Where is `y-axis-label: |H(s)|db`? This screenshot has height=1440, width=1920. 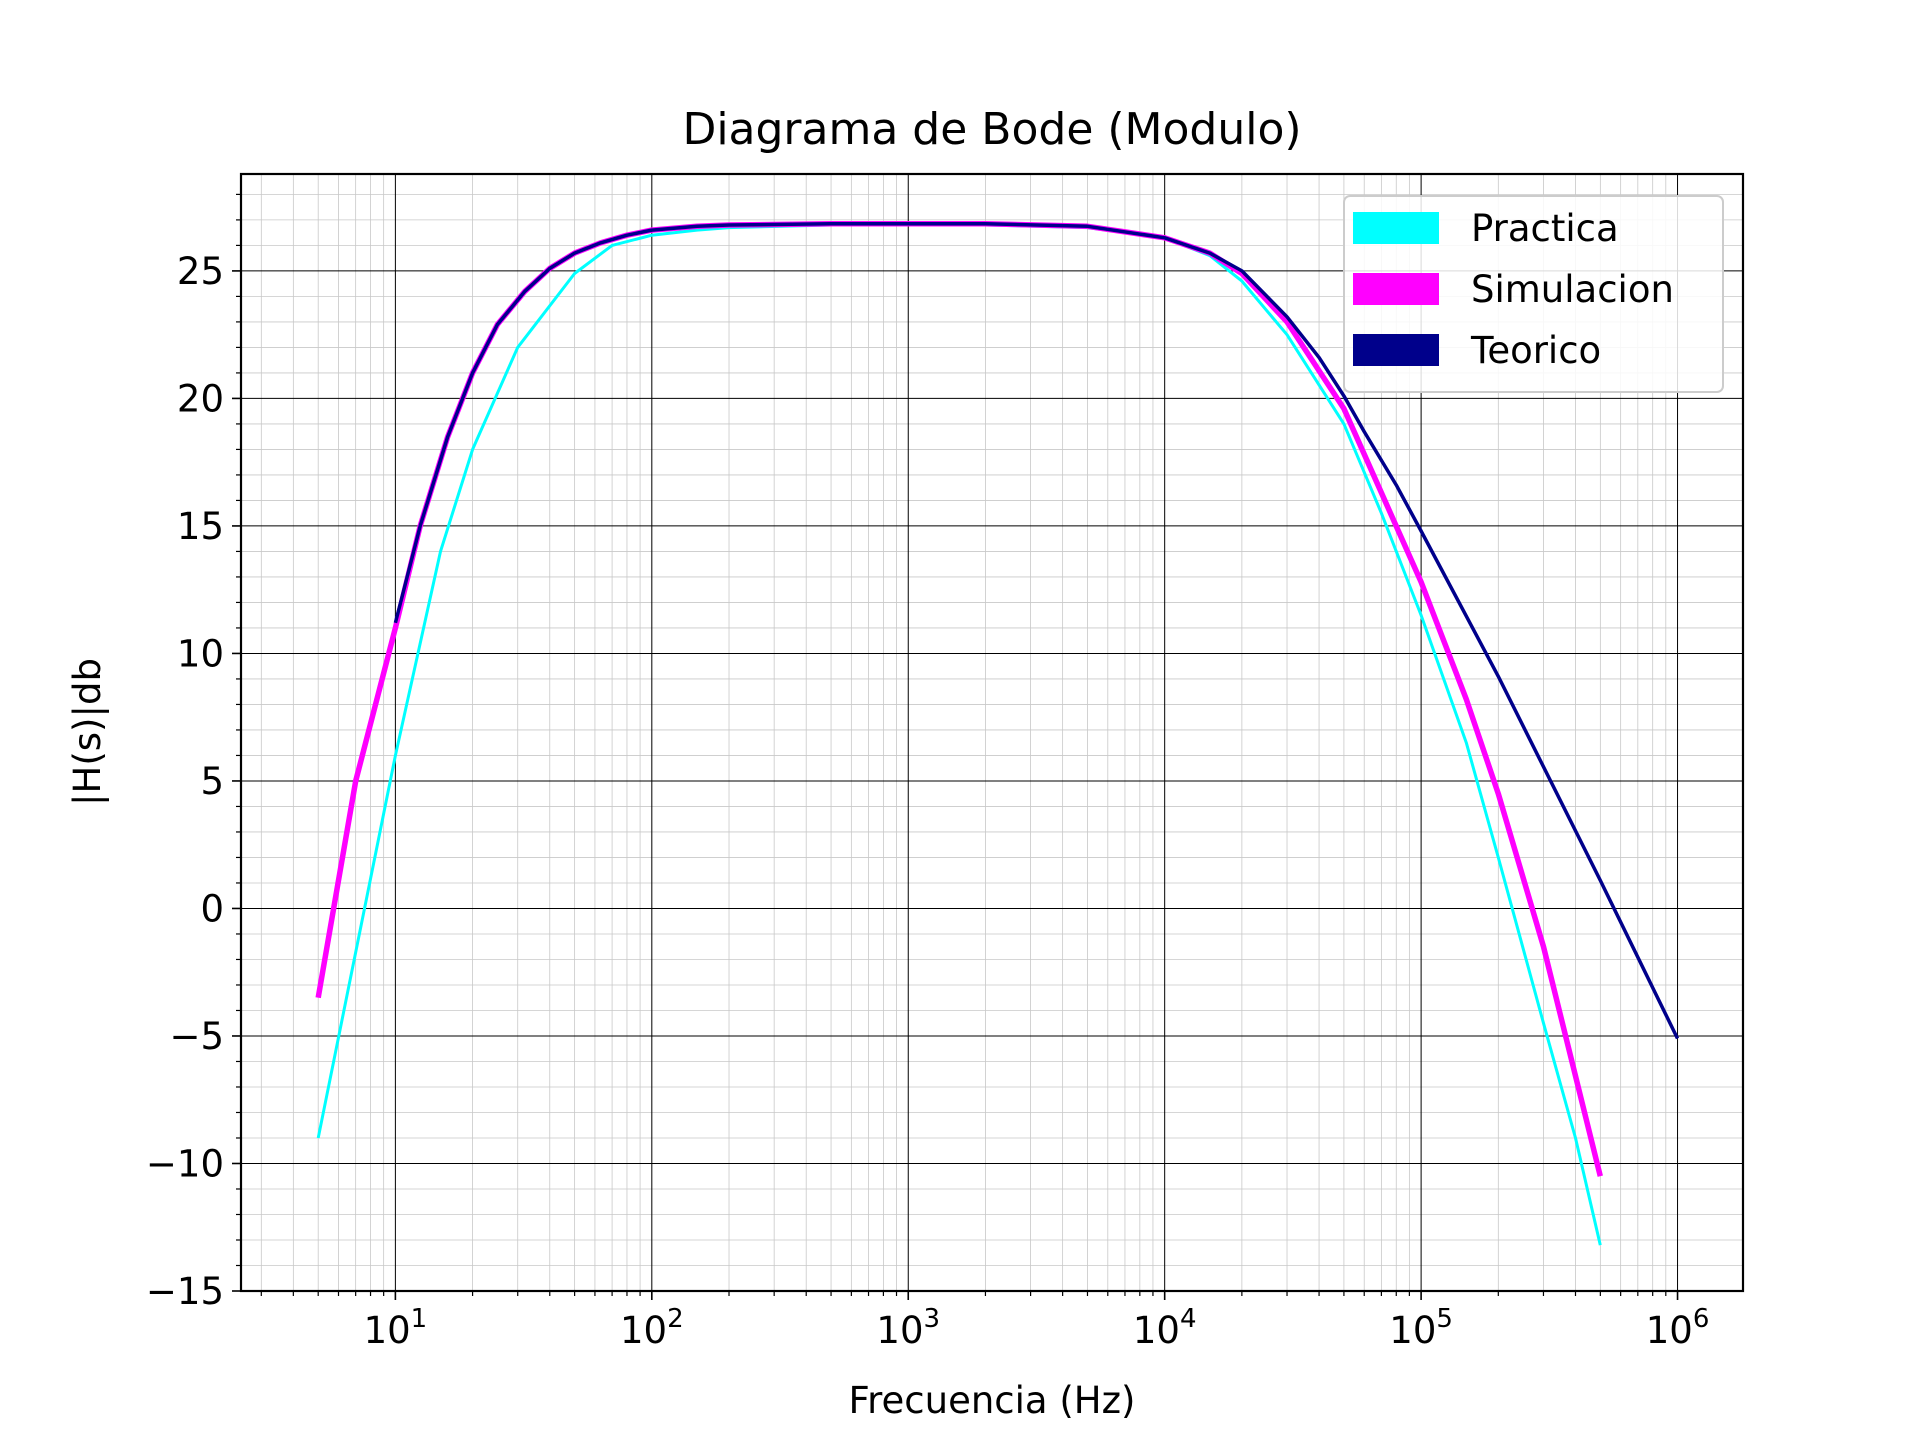 y-axis-label: |H(s)|db is located at coordinates (87, 732).